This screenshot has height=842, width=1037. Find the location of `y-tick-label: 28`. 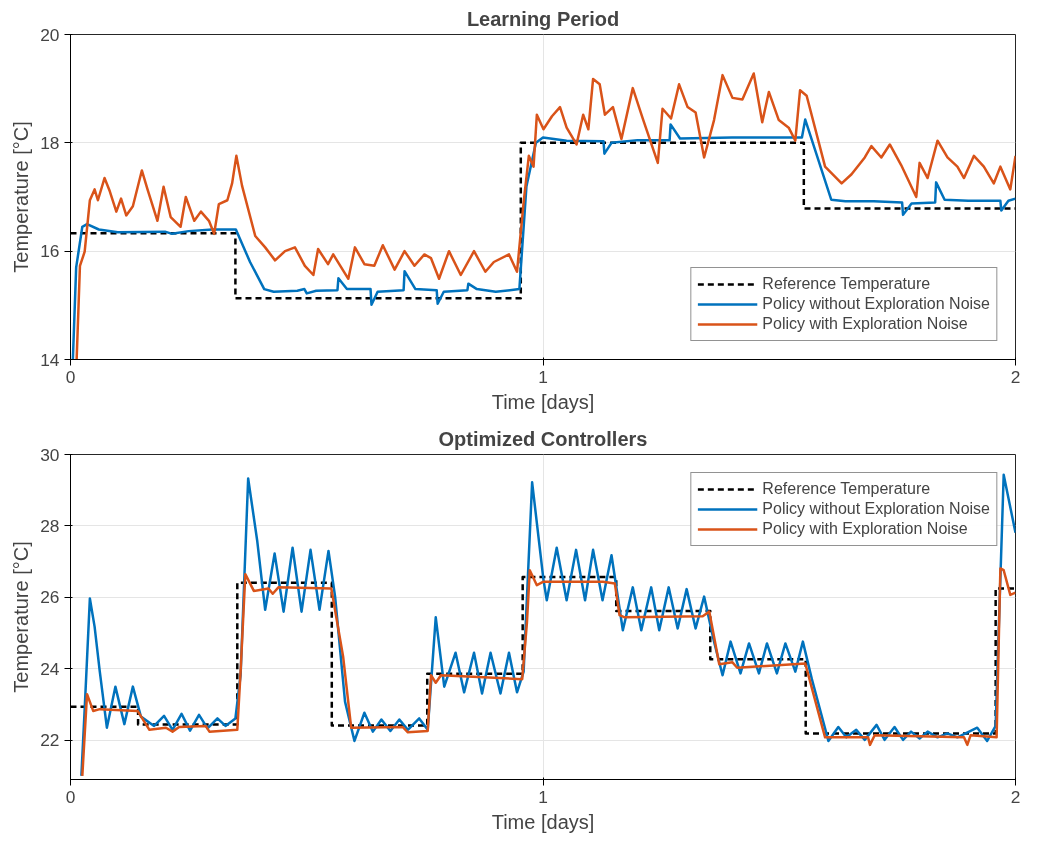

y-tick-label: 28 is located at coordinates (50, 525).